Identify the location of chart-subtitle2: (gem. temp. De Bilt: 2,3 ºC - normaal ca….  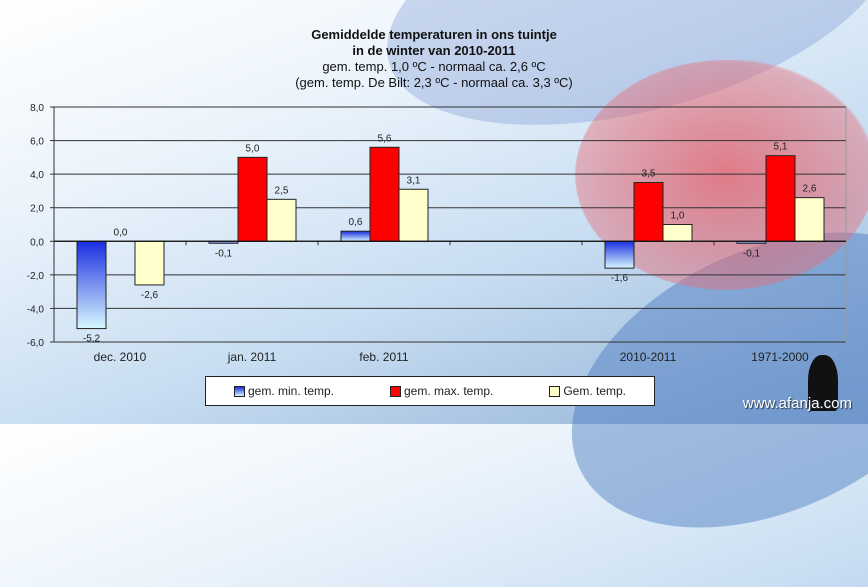
(434, 82).